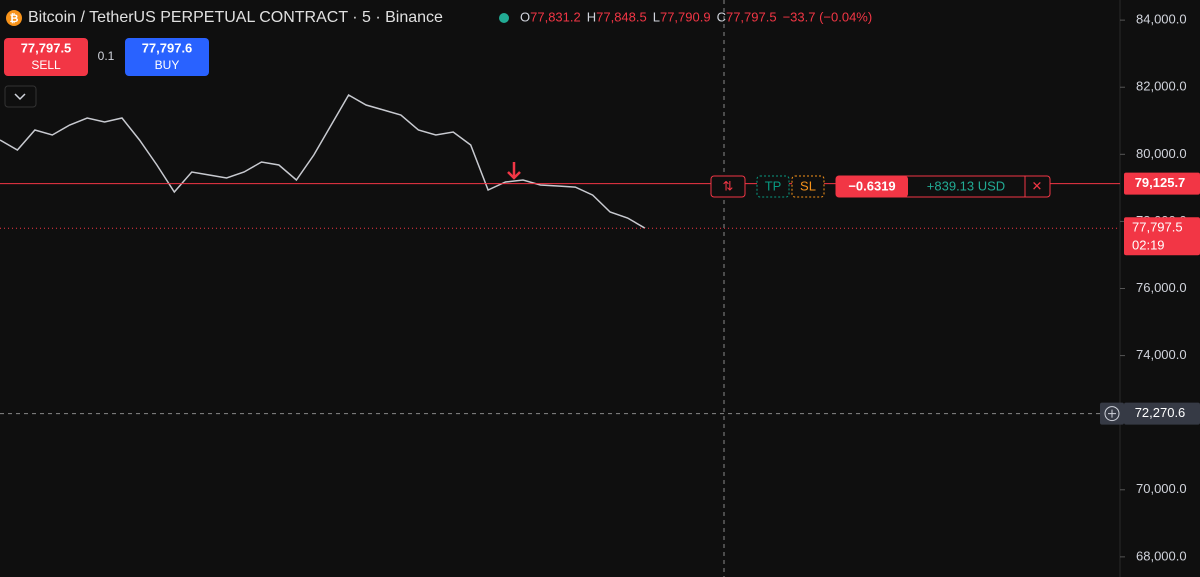 This screenshot has width=1200, height=577. What do you see at coordinates (685, 16) in the screenshot?
I see `ohlc-value: 77,790.9` at bounding box center [685, 16].